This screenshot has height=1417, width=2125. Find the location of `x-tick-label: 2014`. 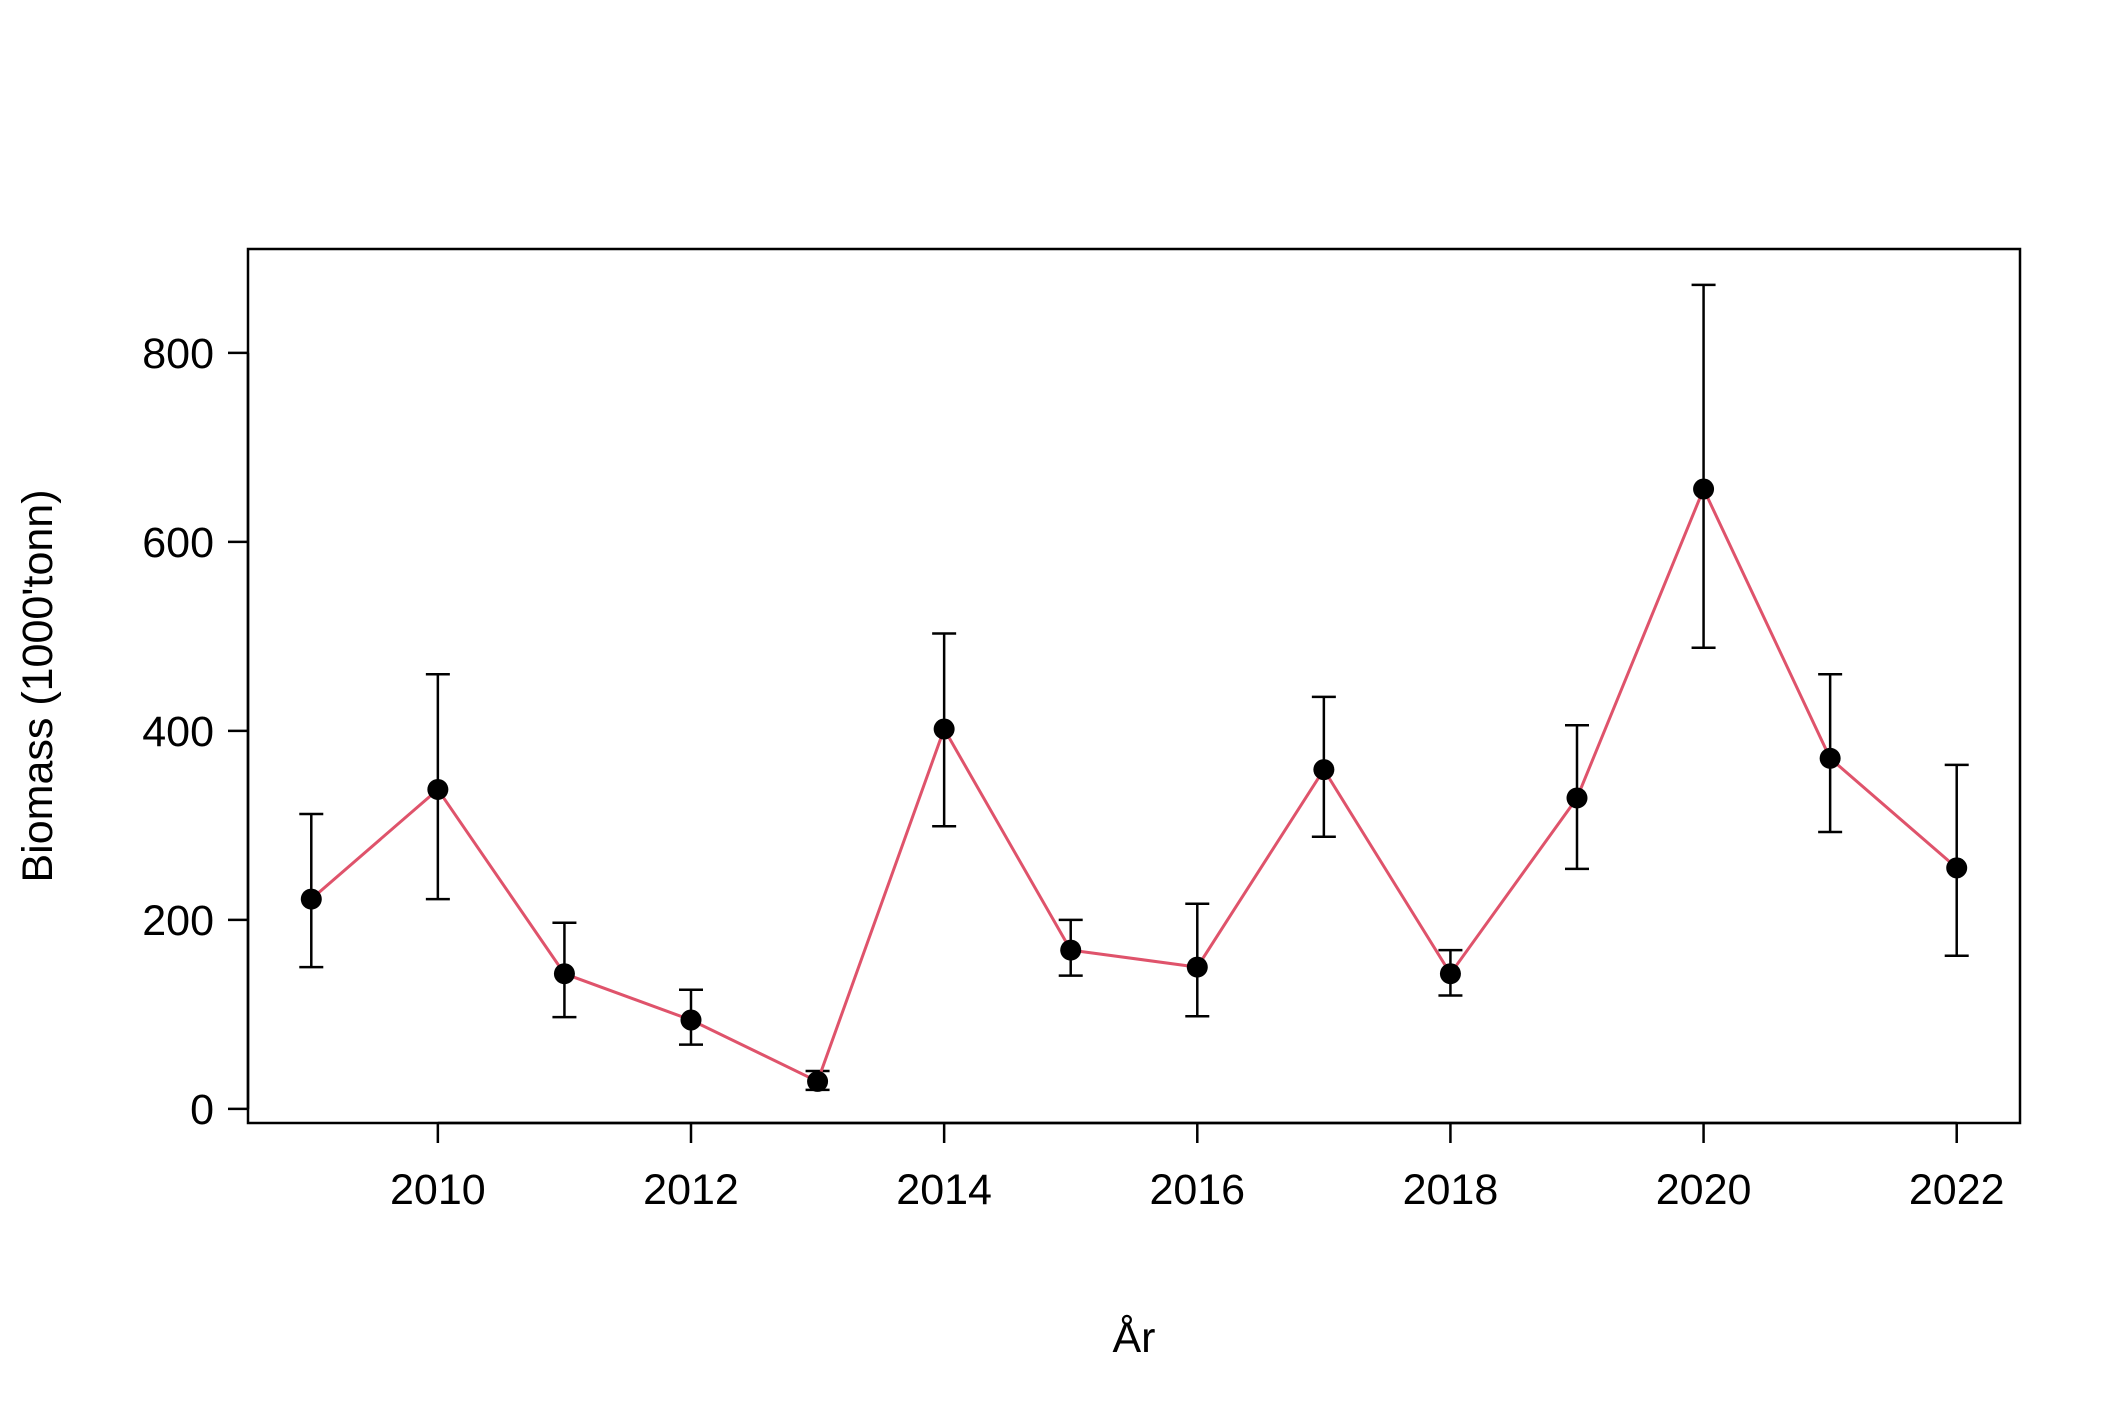

x-tick-label: 2014 is located at coordinates (944, 1190).